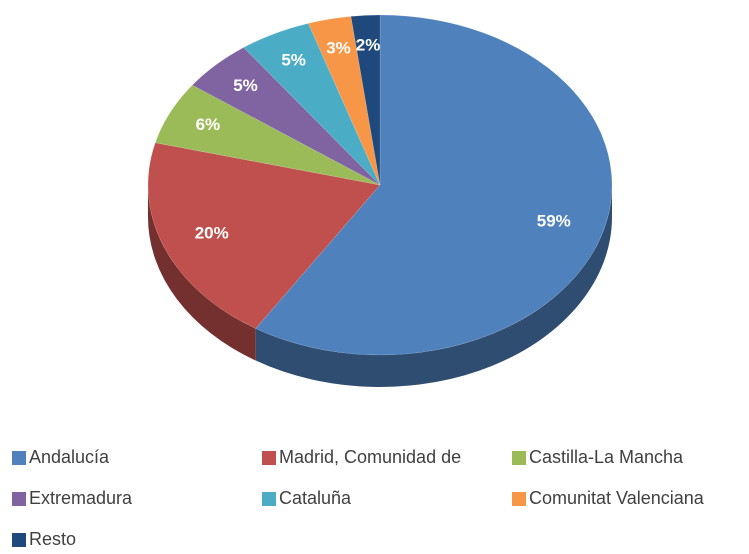 This screenshot has width=749, height=554. I want to click on data-label: 59%, so click(554, 220).